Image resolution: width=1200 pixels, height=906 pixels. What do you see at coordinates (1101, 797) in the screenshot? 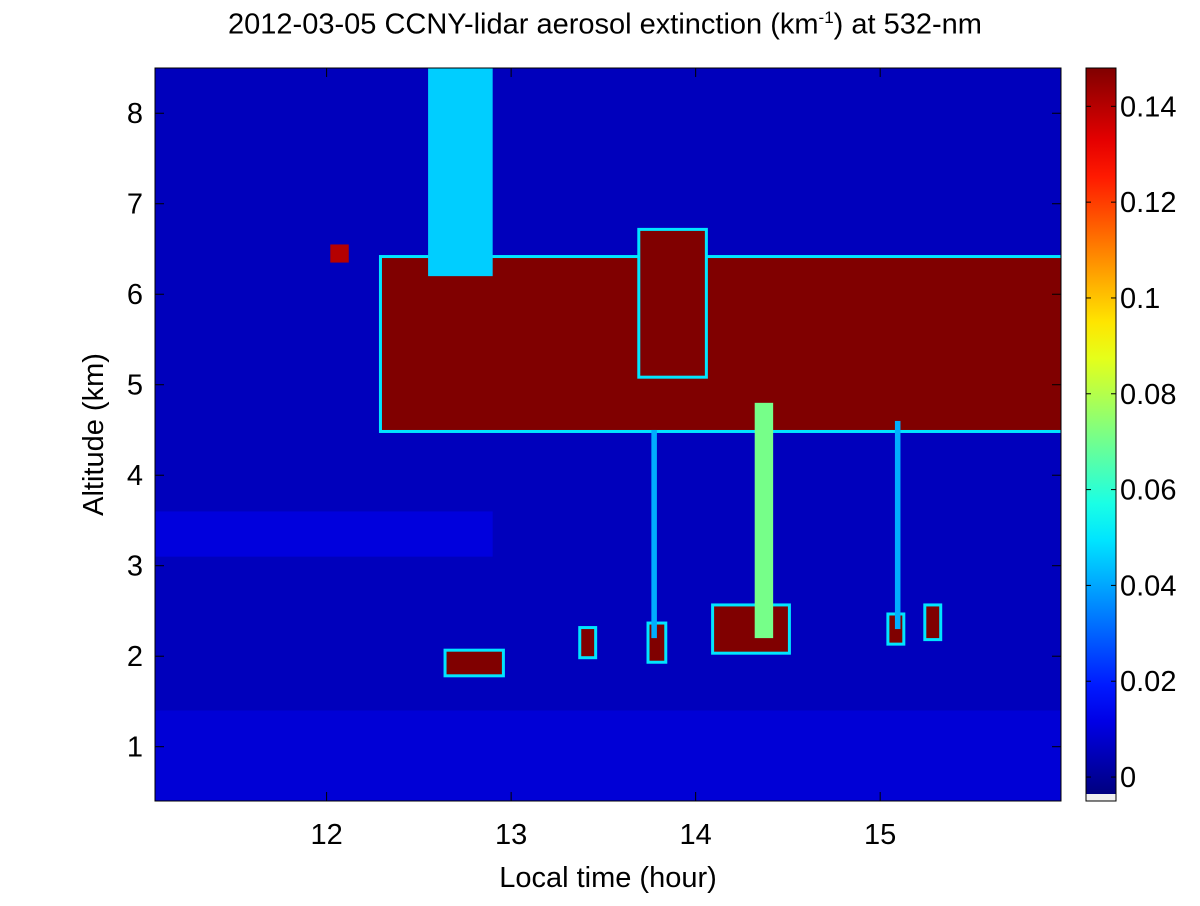
I see `colorbar-under-swatch` at bounding box center [1101, 797].